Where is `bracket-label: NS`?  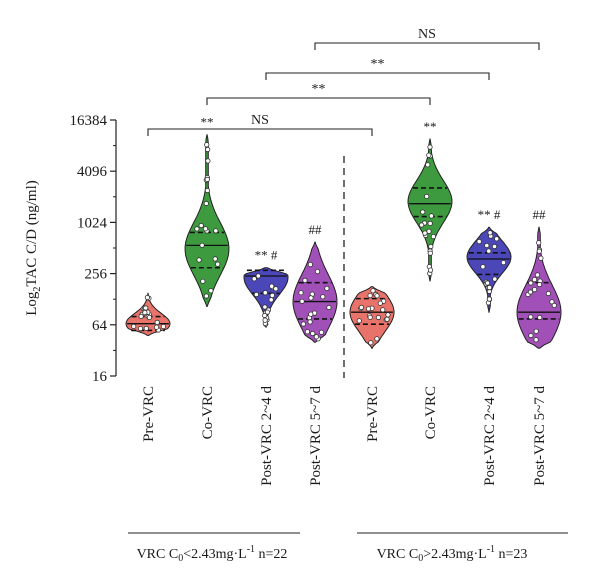 bracket-label: NS is located at coordinates (427, 34).